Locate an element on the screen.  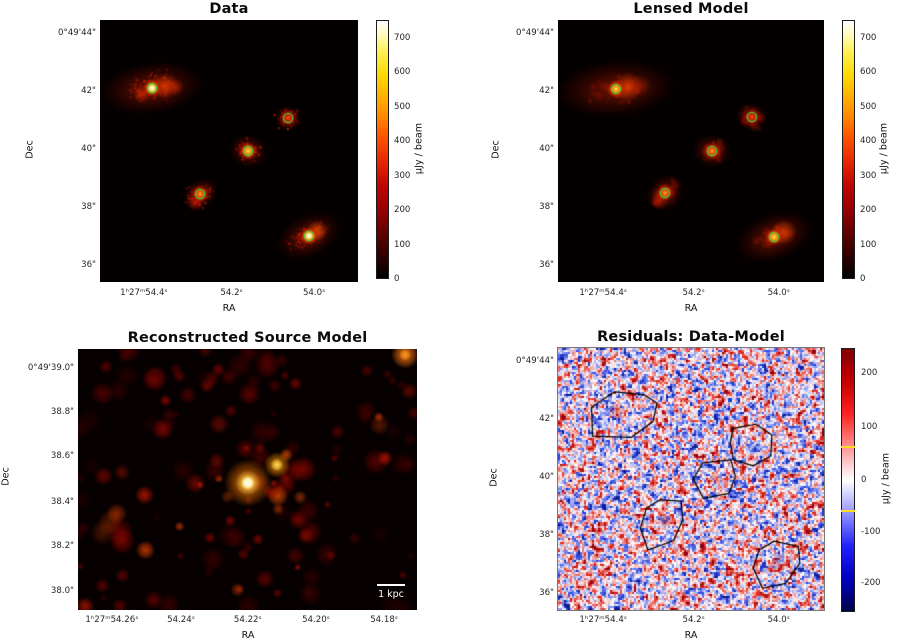
colorbar-tick-label: -100 is located at coordinates (871, 532).